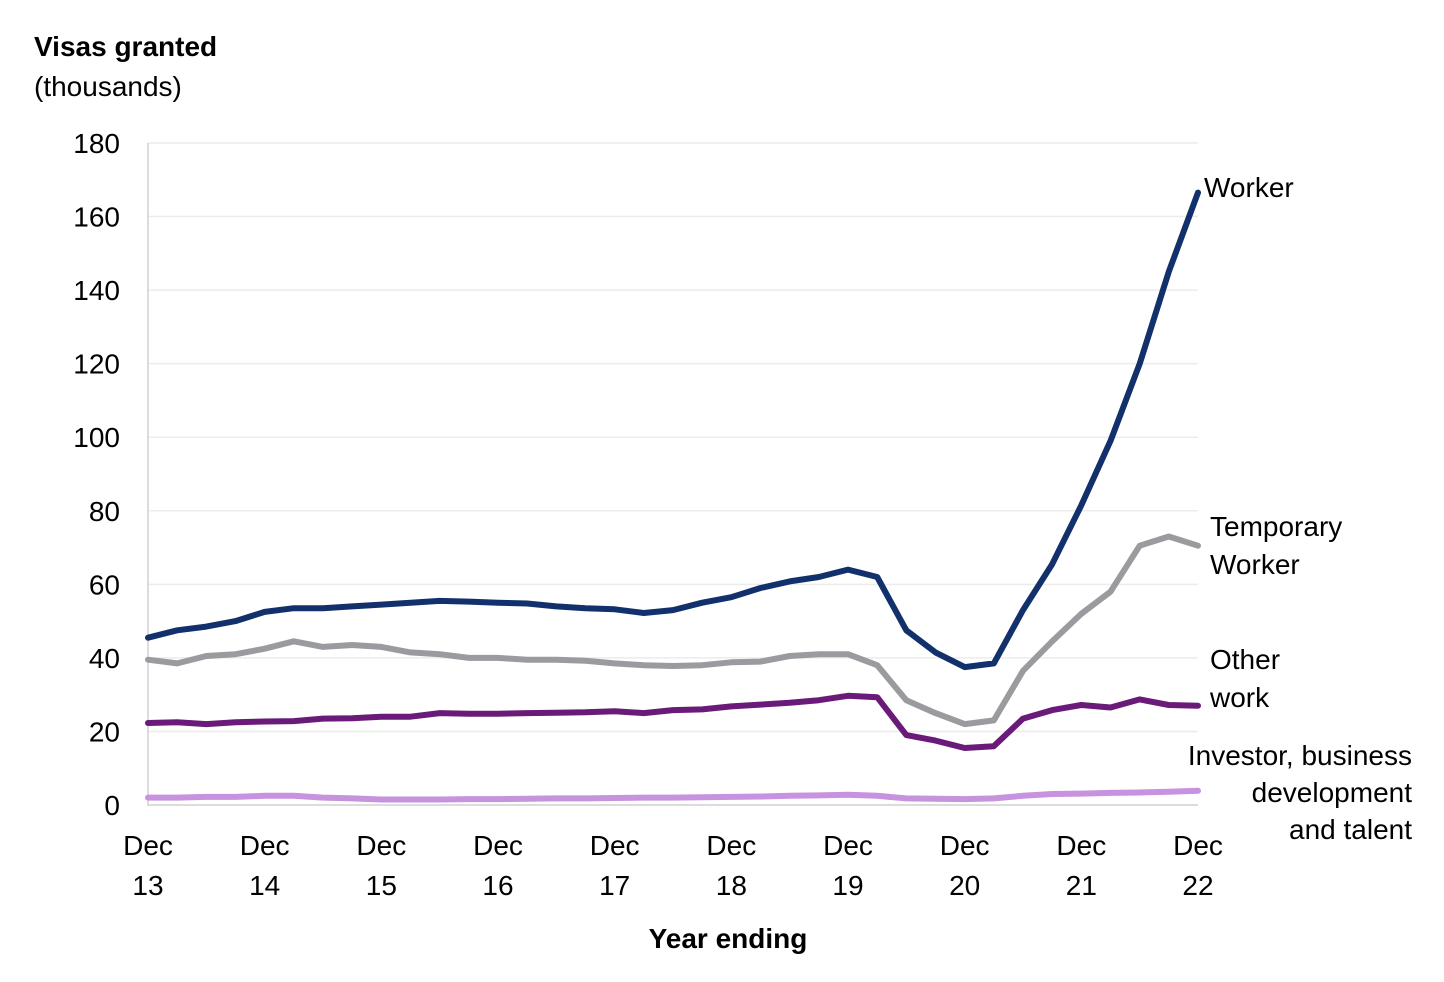 The width and height of the screenshot is (1444, 982). Describe the element at coordinates (1244, 678) in the screenshot. I see `series-label-other-work: Other work` at that location.